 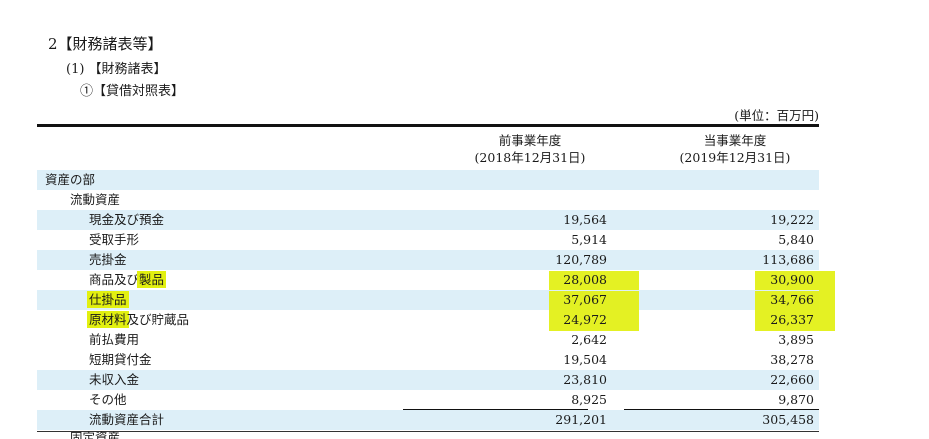 I want to click on table-row: 受取手形 5,914 5,840, so click(x=428, y=240).